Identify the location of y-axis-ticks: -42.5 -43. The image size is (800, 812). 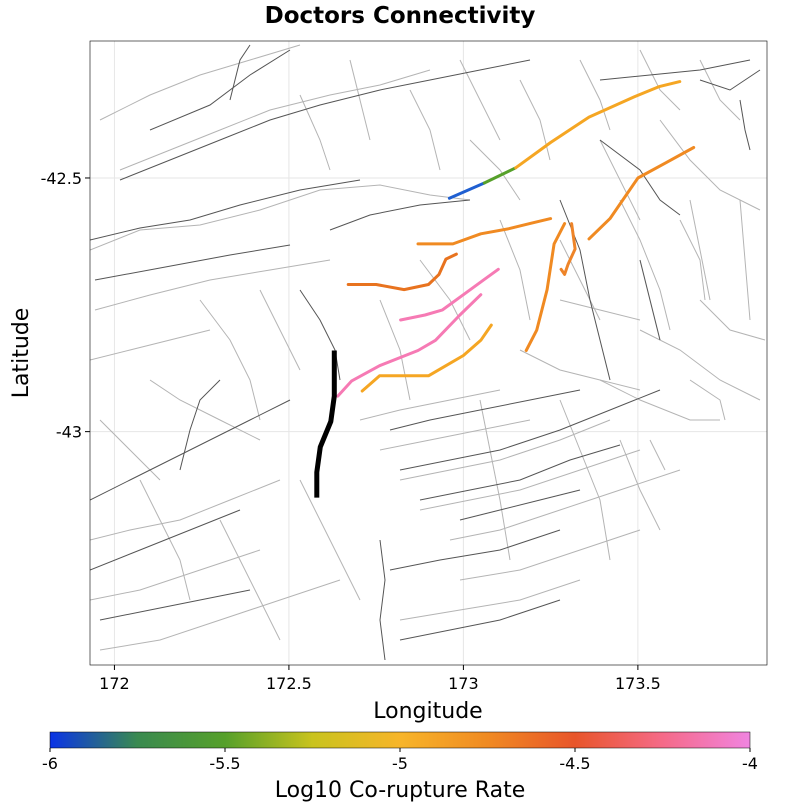
(65, 305).